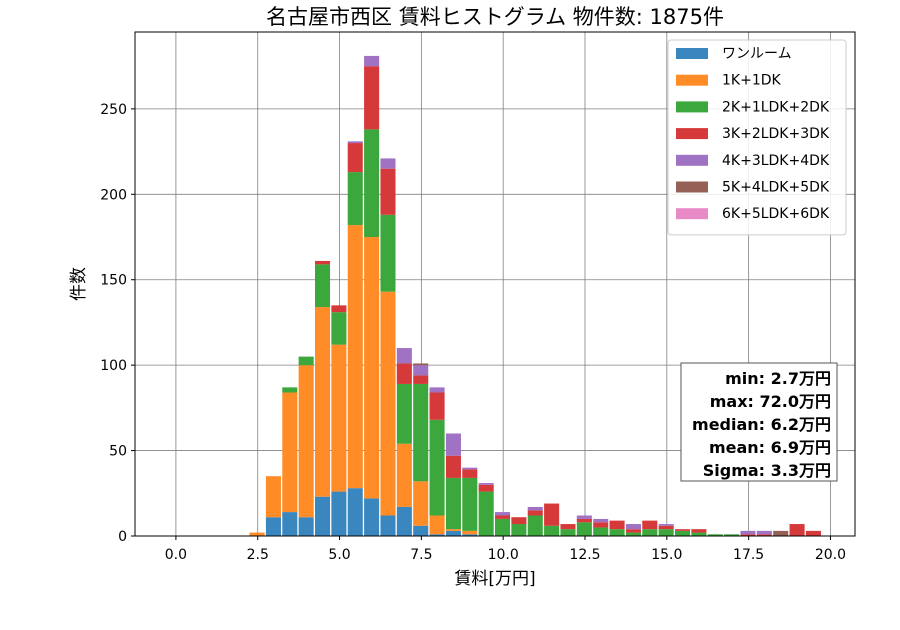 The width and height of the screenshot is (900, 630). I want to click on y-tick-label-4: 200, so click(113, 195).